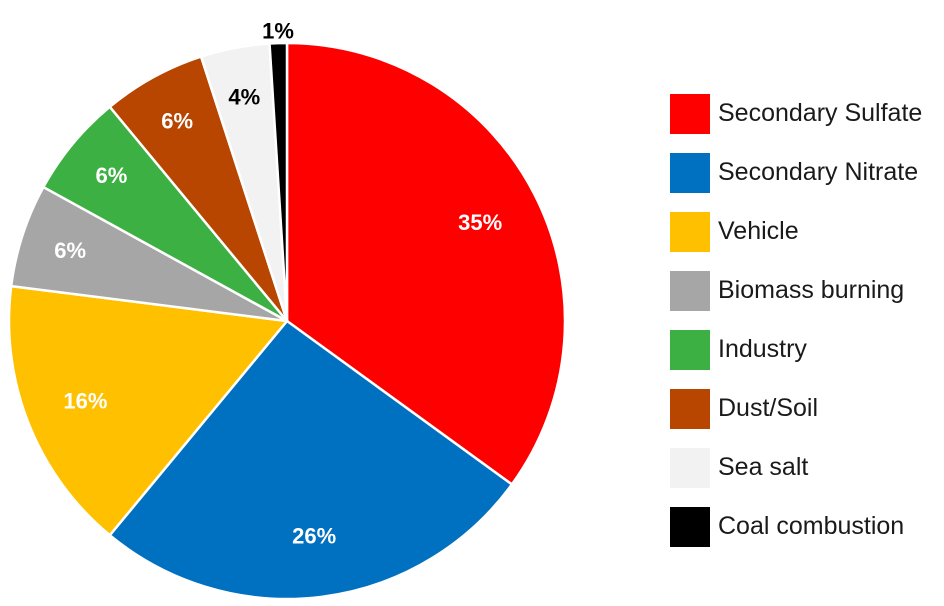  What do you see at coordinates (177, 121) in the screenshot?
I see `slice-label-dust-soil: 6%` at bounding box center [177, 121].